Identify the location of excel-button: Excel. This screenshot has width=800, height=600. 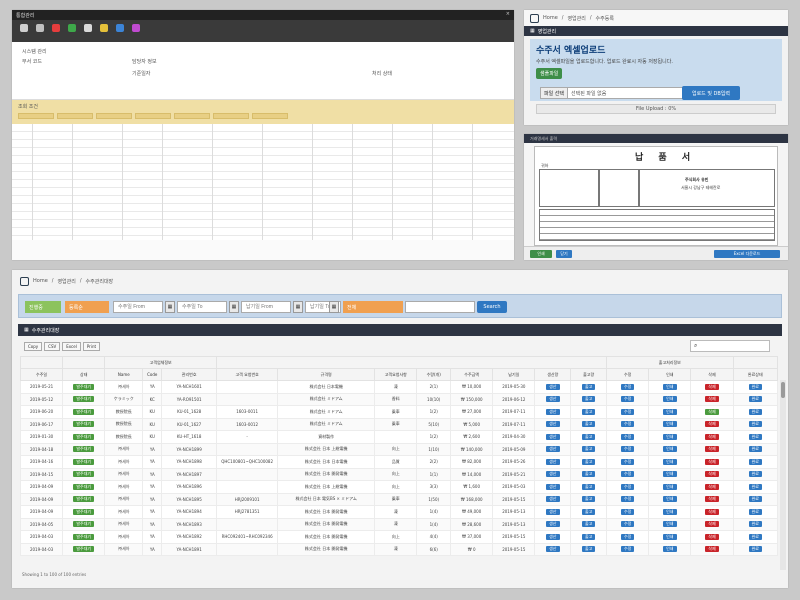
(71, 346).